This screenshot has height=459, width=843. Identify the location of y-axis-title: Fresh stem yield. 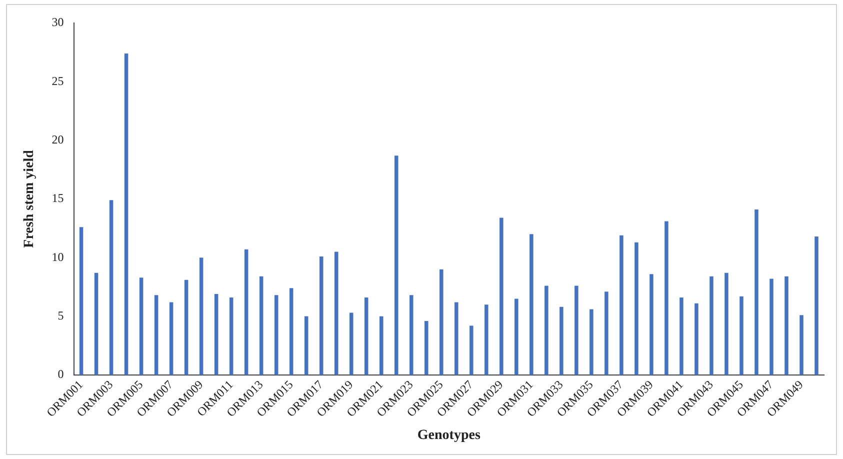
(30, 199).